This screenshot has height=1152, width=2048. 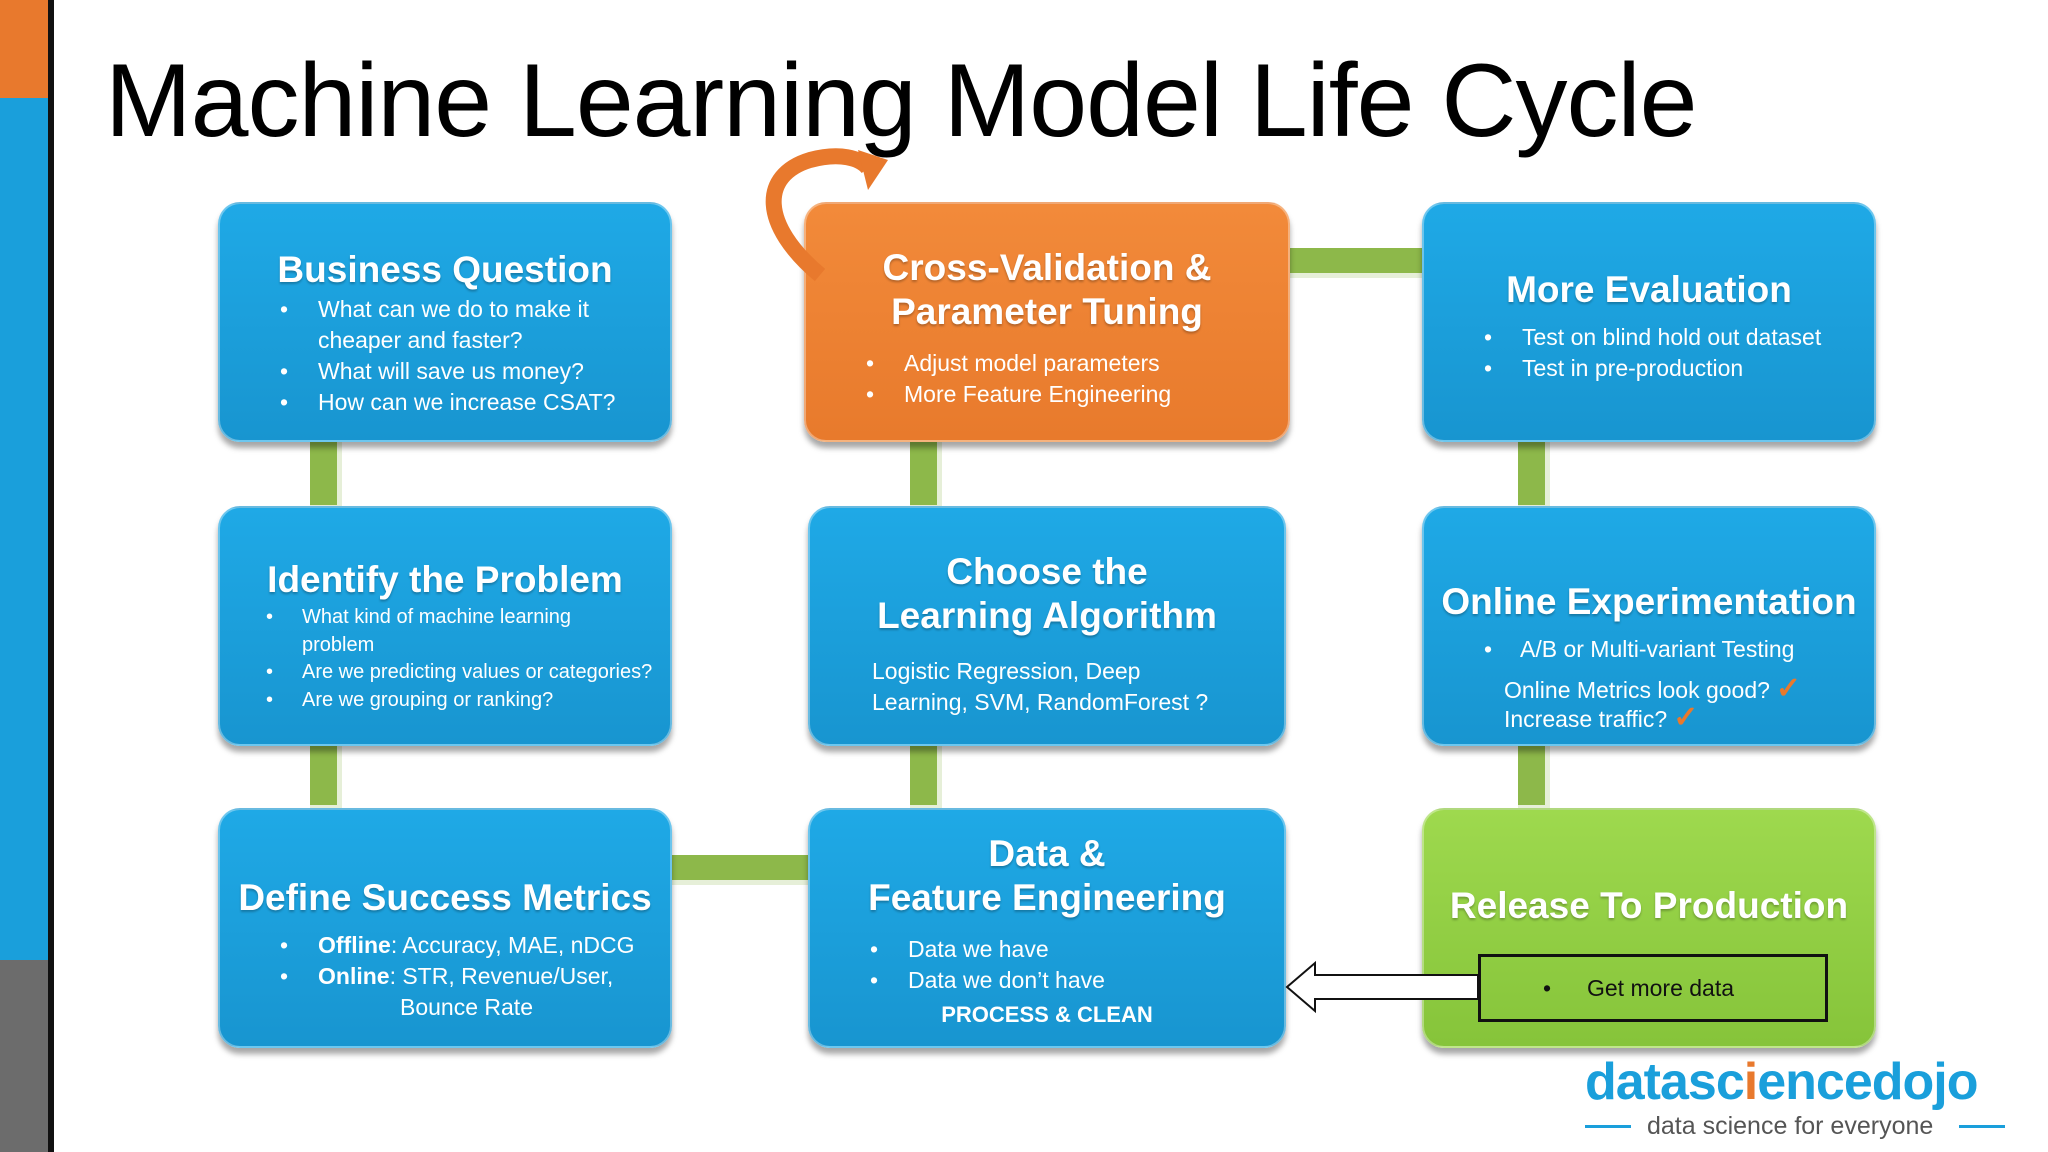 I want to click on bullet-continuation: problem, so click(x=338, y=644).